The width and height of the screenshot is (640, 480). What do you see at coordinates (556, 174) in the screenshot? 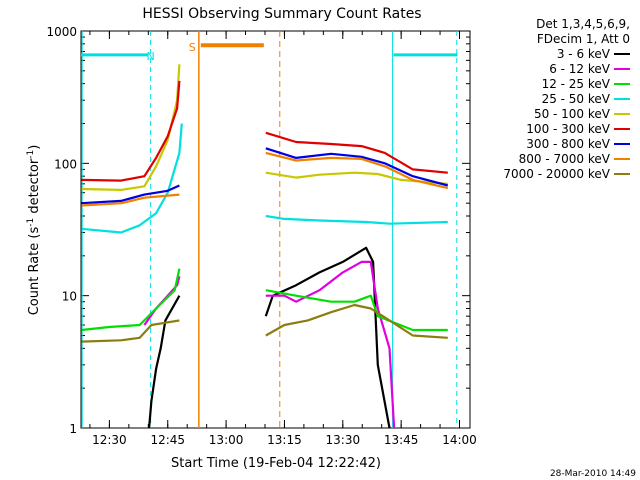
I see `legend-label: 7000 - 20000 keV` at bounding box center [556, 174].